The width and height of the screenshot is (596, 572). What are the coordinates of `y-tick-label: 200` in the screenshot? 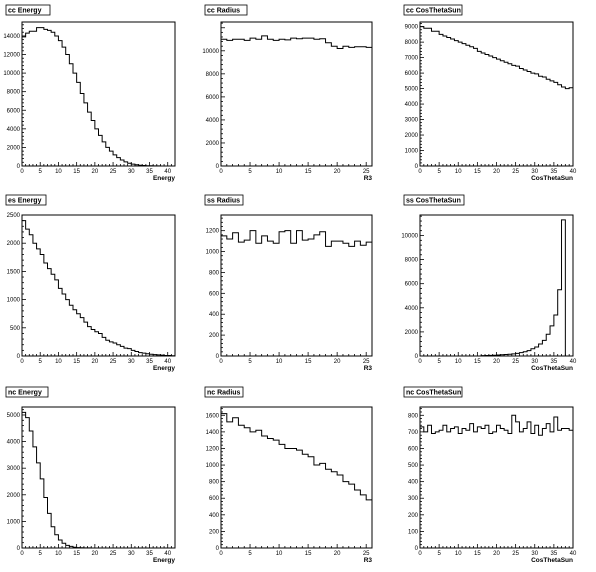 It's located at (214, 336).